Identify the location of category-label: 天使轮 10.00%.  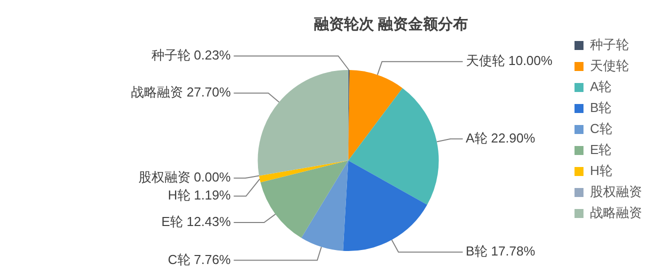
(509, 60).